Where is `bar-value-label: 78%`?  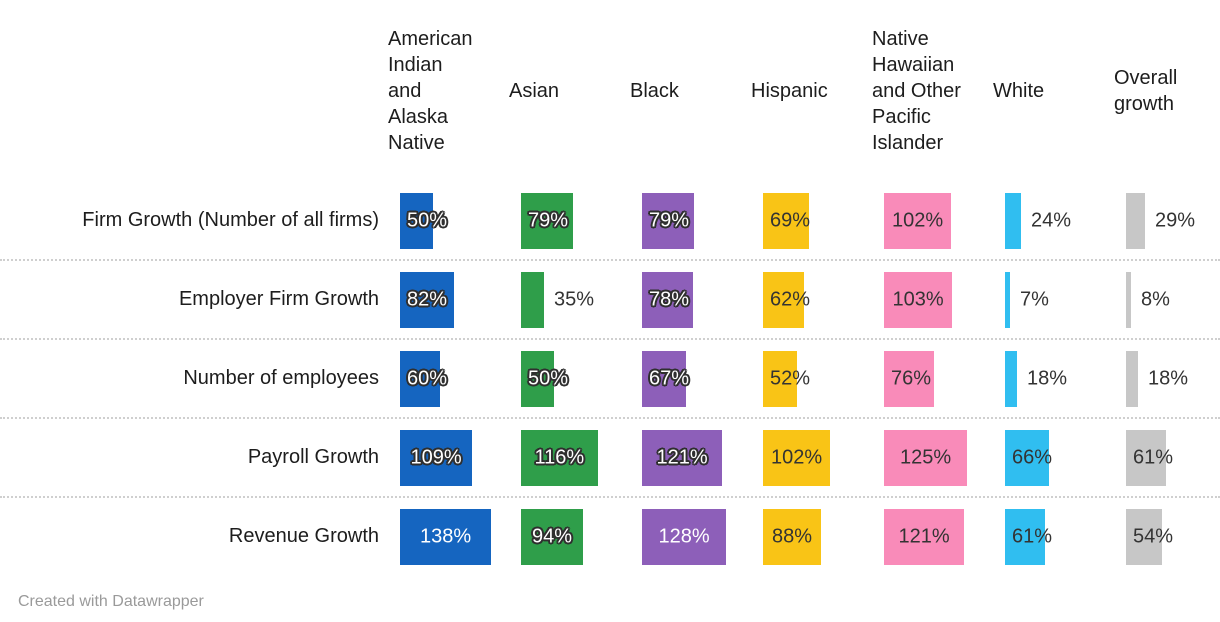
bar-value-label: 78% is located at coordinates (669, 299).